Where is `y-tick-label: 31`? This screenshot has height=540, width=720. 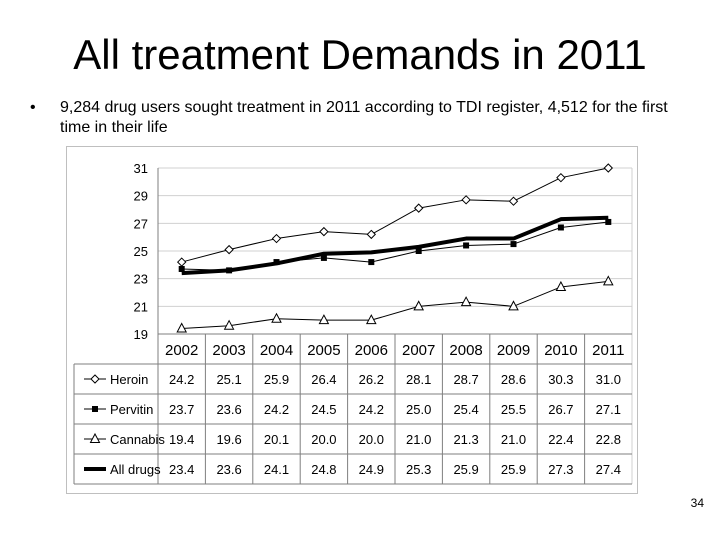
y-tick-label: 31 is located at coordinates (141, 168).